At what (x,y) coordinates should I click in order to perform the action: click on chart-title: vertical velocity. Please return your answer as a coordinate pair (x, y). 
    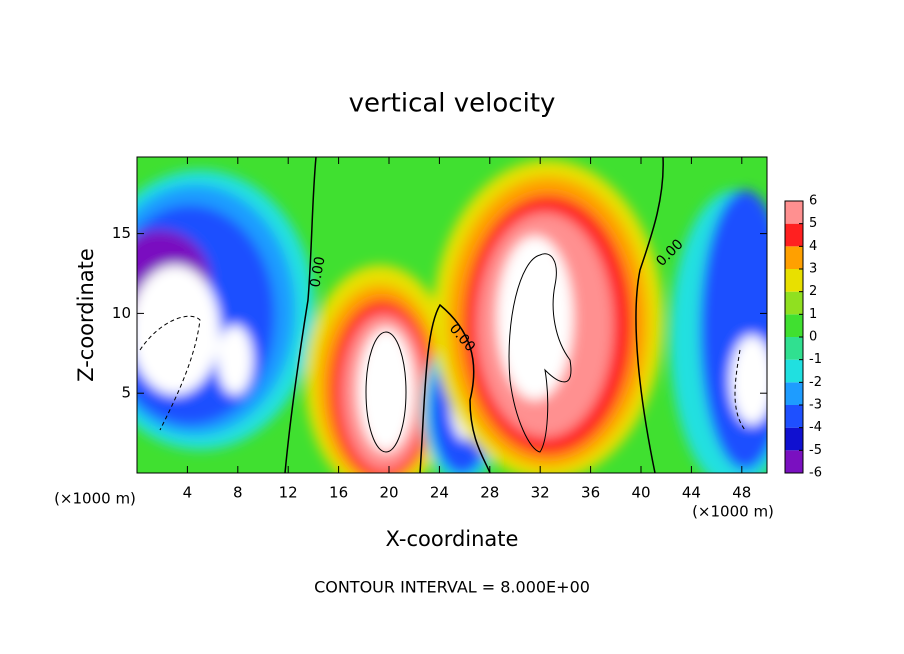
    Looking at the image, I should click on (452, 104).